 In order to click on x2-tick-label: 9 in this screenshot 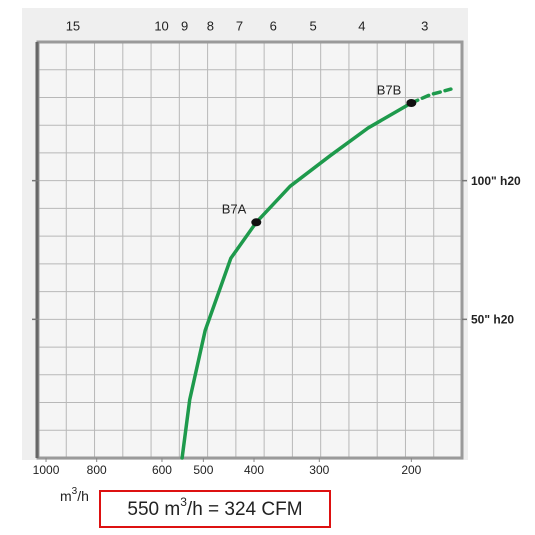, I will do `click(184, 25)`.